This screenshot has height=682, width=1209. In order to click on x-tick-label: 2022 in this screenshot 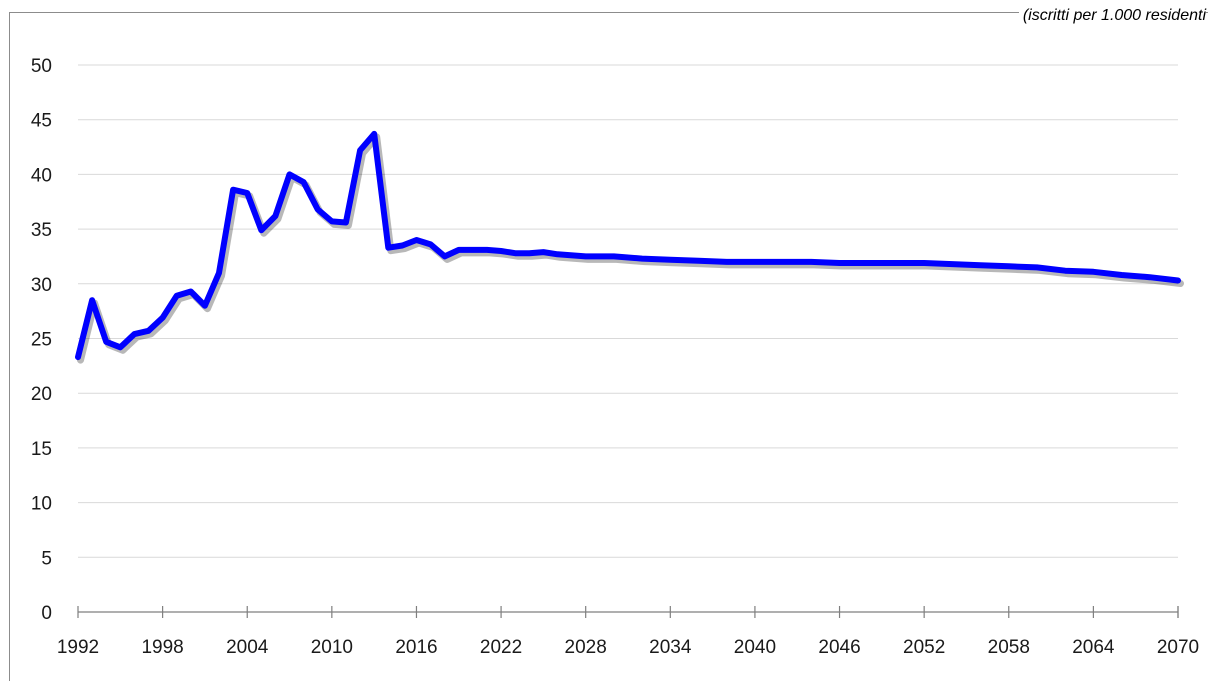, I will do `click(501, 647)`.